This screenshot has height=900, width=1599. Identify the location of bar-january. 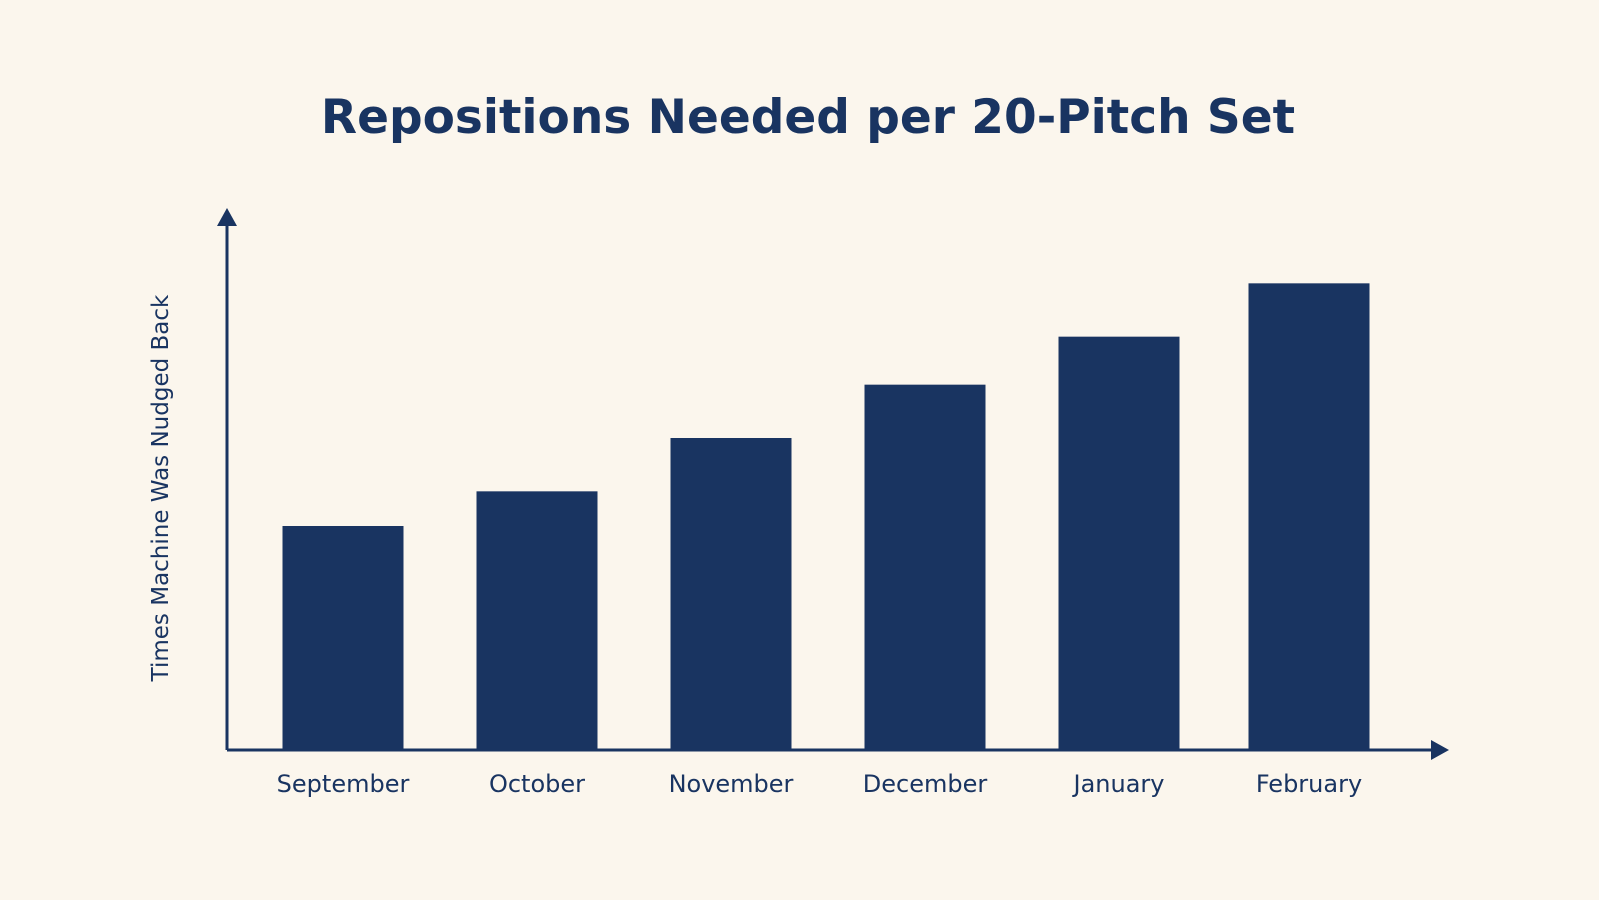
(1119, 543).